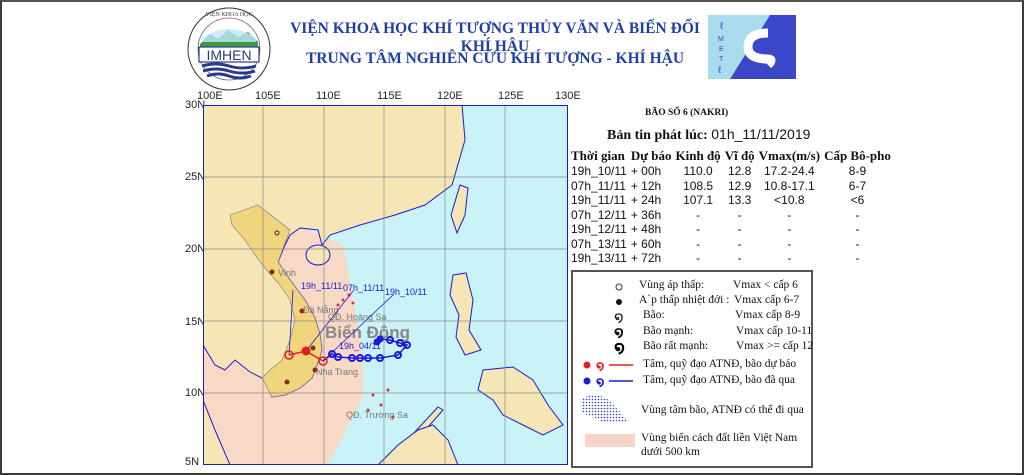 The width and height of the screenshot is (1024, 475). What do you see at coordinates (672, 285) in the screenshot?
I see `legend-low-label: Vùng áp thấp:` at bounding box center [672, 285].